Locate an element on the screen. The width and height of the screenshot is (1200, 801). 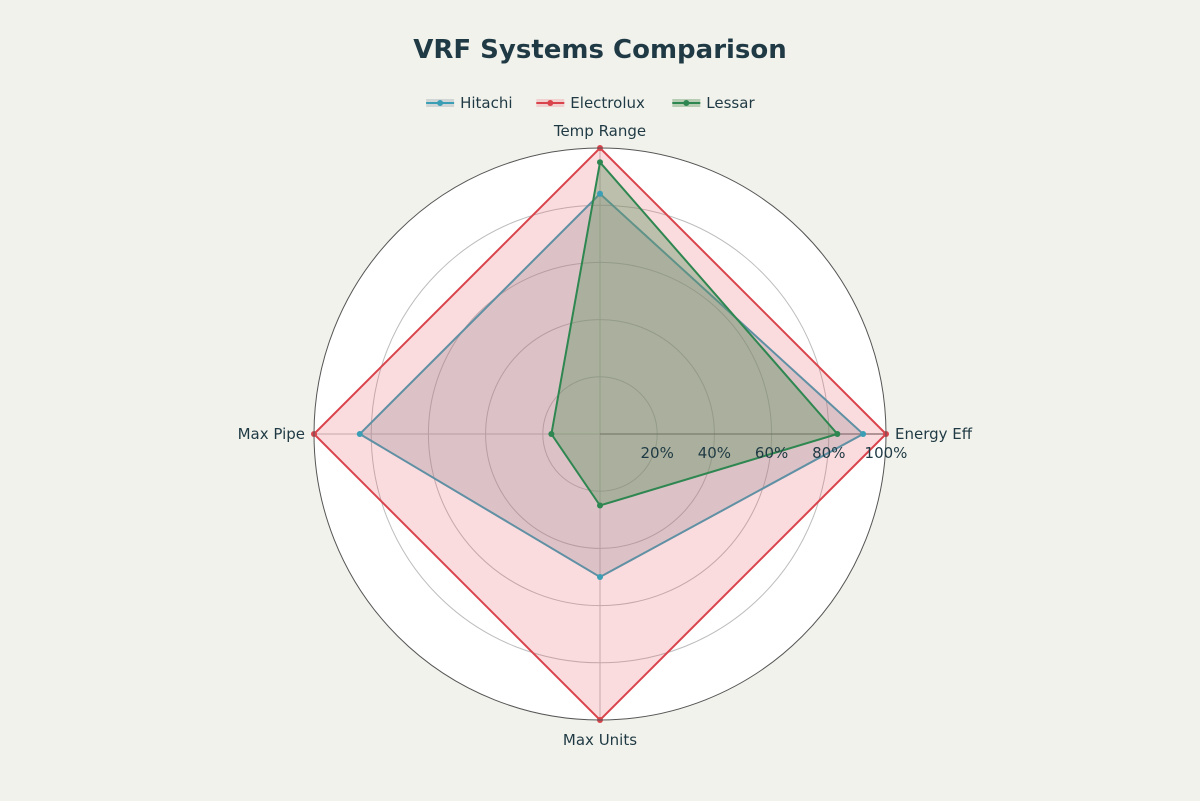
legend: Hitachi Electrolux Lessar is located at coordinates (590, 103).